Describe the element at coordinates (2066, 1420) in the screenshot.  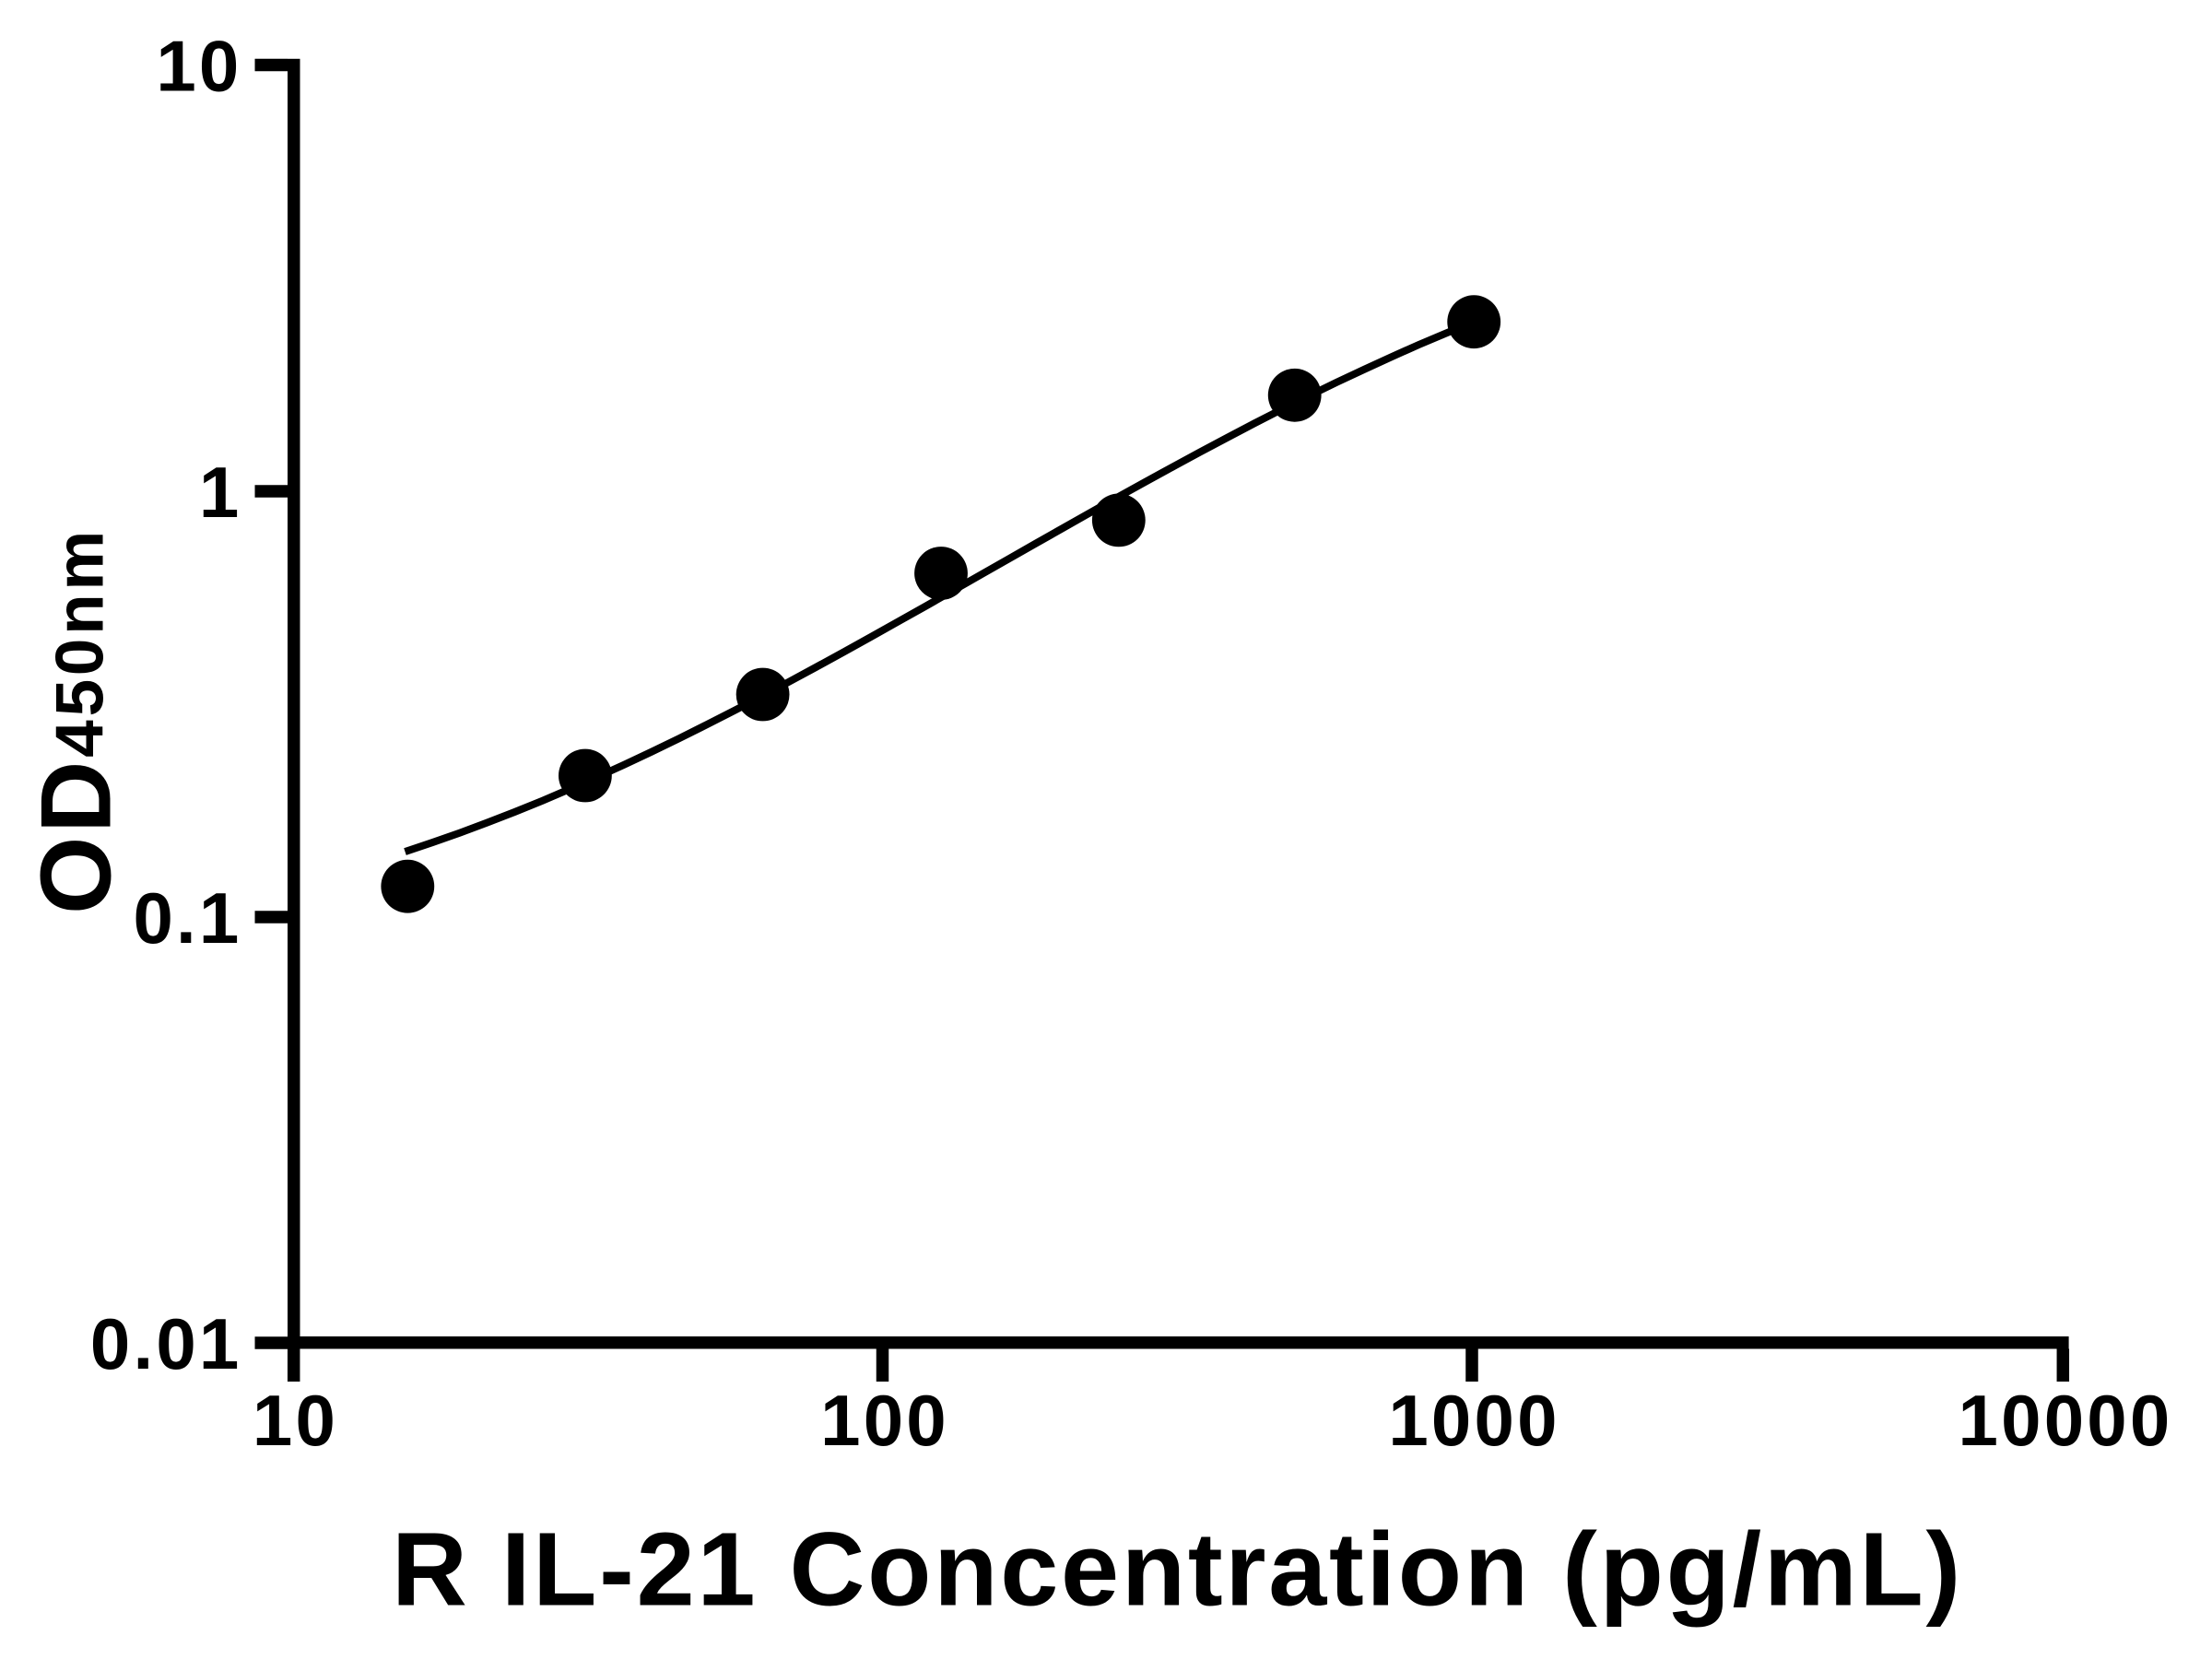
I see `svg-text: 10000` at that location.